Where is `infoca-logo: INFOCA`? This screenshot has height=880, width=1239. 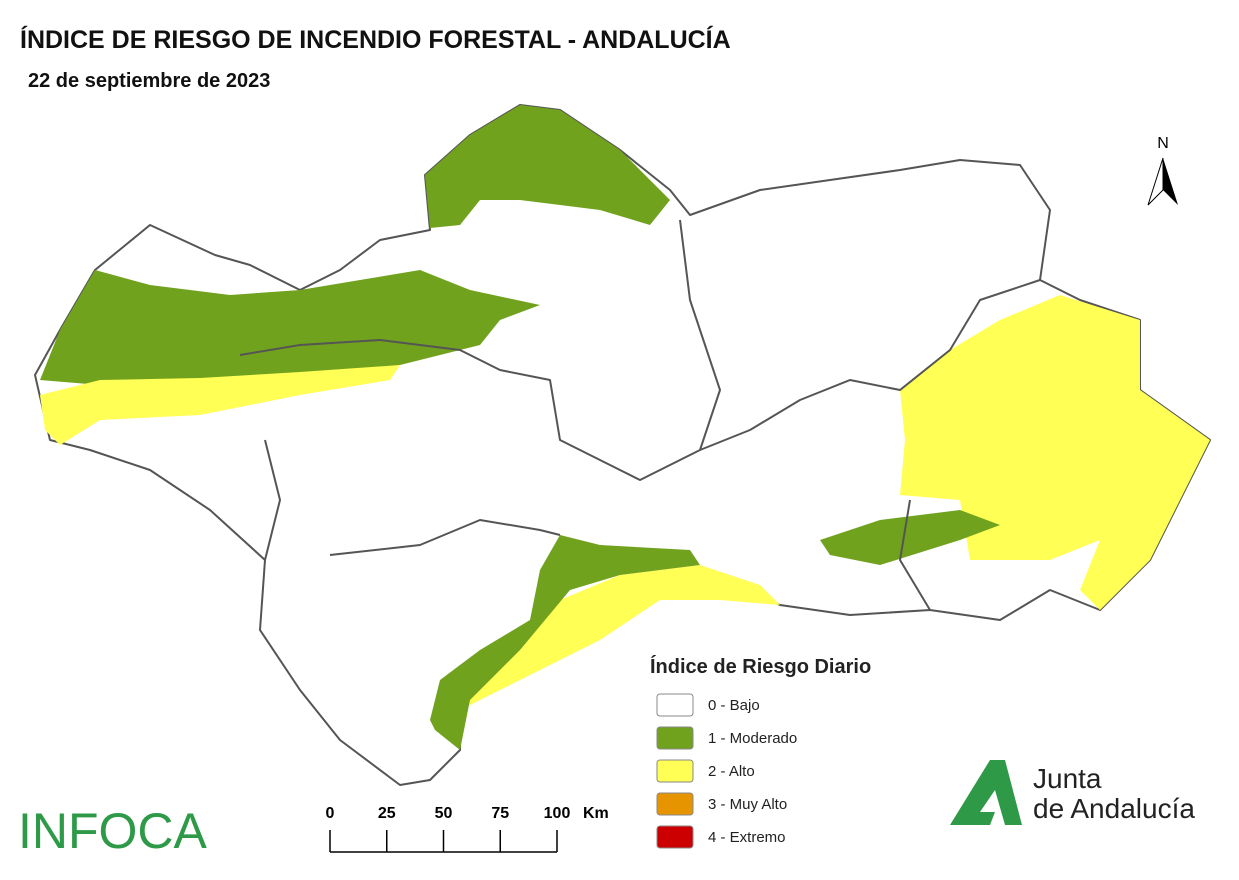
infoca-logo: INFOCA is located at coordinates (113, 831).